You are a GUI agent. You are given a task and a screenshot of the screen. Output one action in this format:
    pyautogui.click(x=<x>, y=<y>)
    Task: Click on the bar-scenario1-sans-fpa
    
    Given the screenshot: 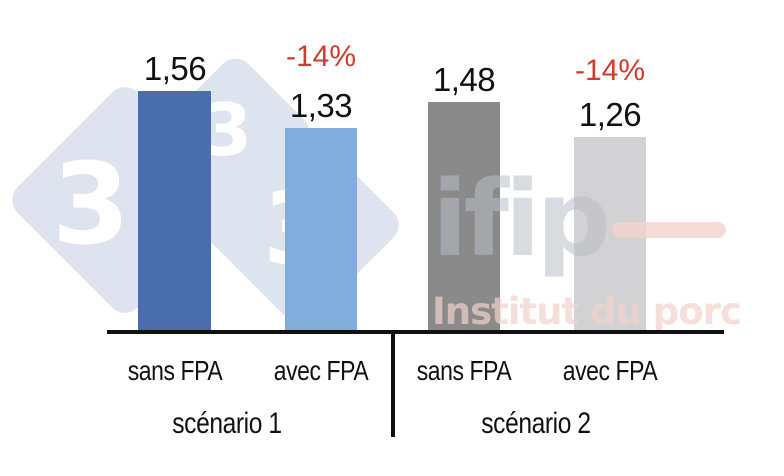 What is the action you would take?
    pyautogui.click(x=174, y=211)
    